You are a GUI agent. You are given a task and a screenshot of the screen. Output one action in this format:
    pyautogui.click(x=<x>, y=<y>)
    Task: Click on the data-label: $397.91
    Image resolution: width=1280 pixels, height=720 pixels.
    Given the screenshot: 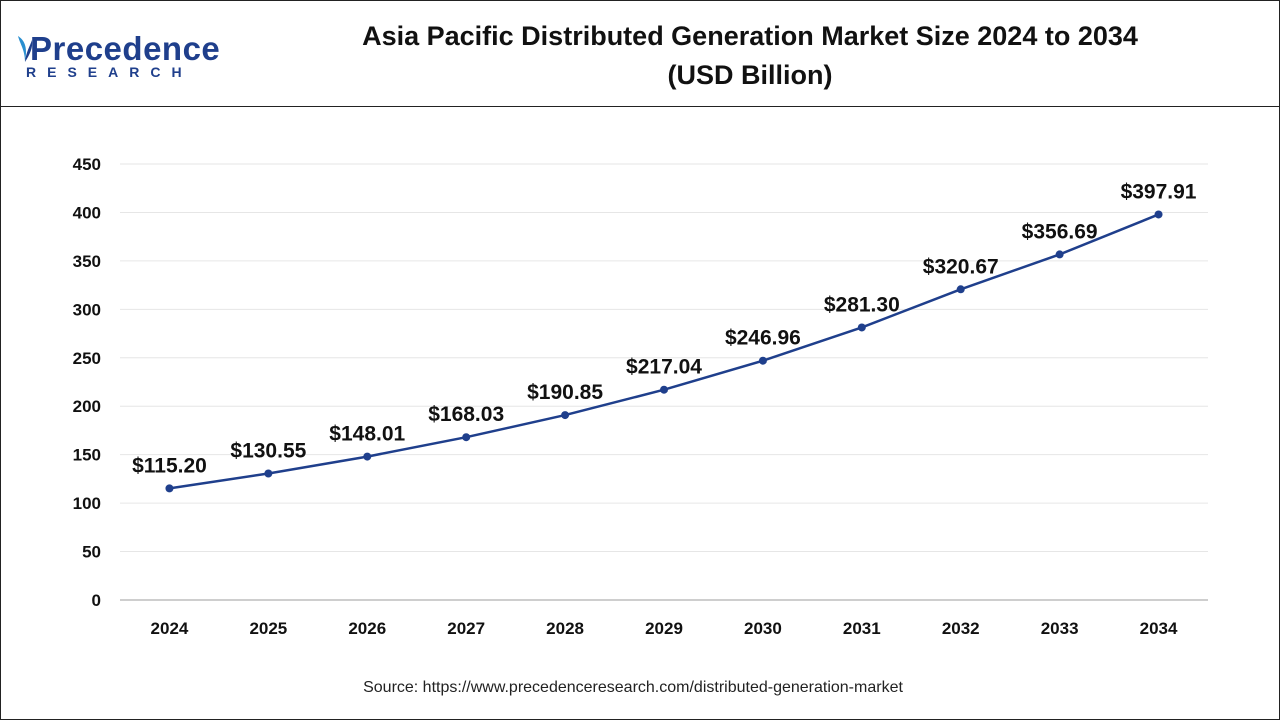 What is the action you would take?
    pyautogui.click(x=1159, y=191)
    